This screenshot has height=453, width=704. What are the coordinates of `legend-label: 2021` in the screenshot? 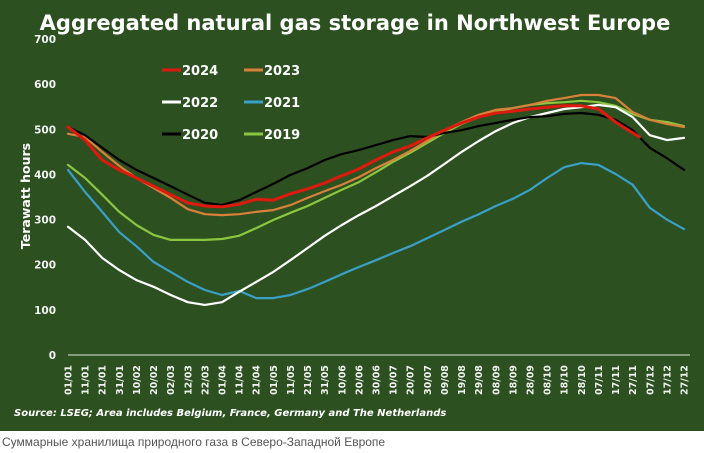 It's located at (282, 103).